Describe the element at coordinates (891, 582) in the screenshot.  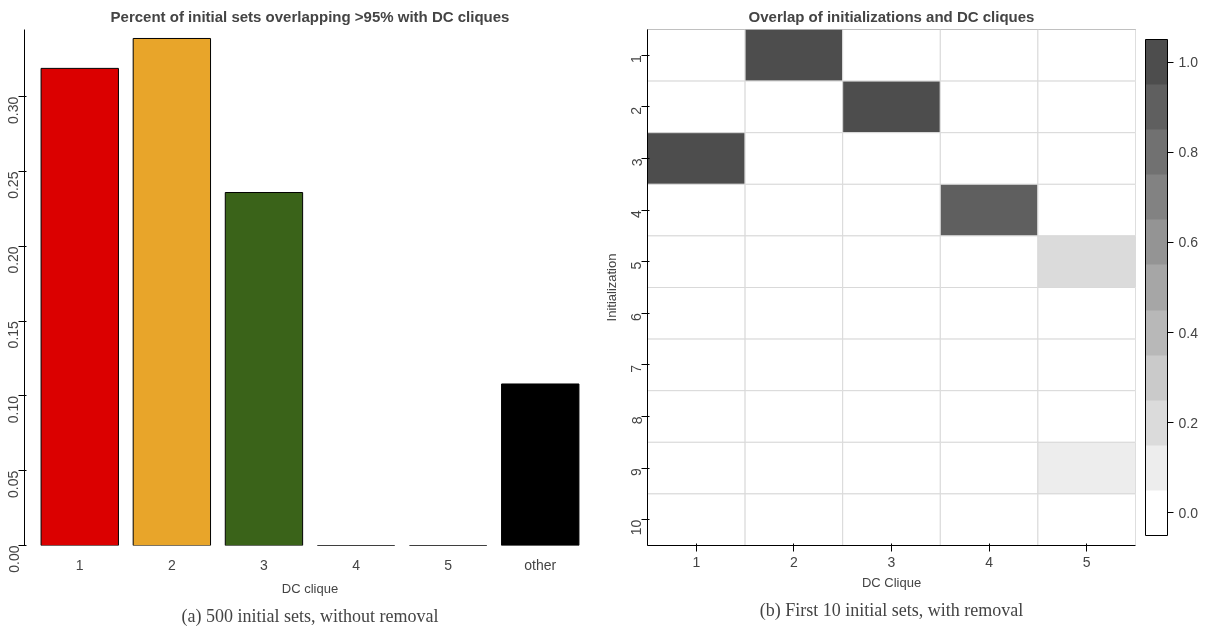
I see `x-axis-title: DC Clique` at that location.